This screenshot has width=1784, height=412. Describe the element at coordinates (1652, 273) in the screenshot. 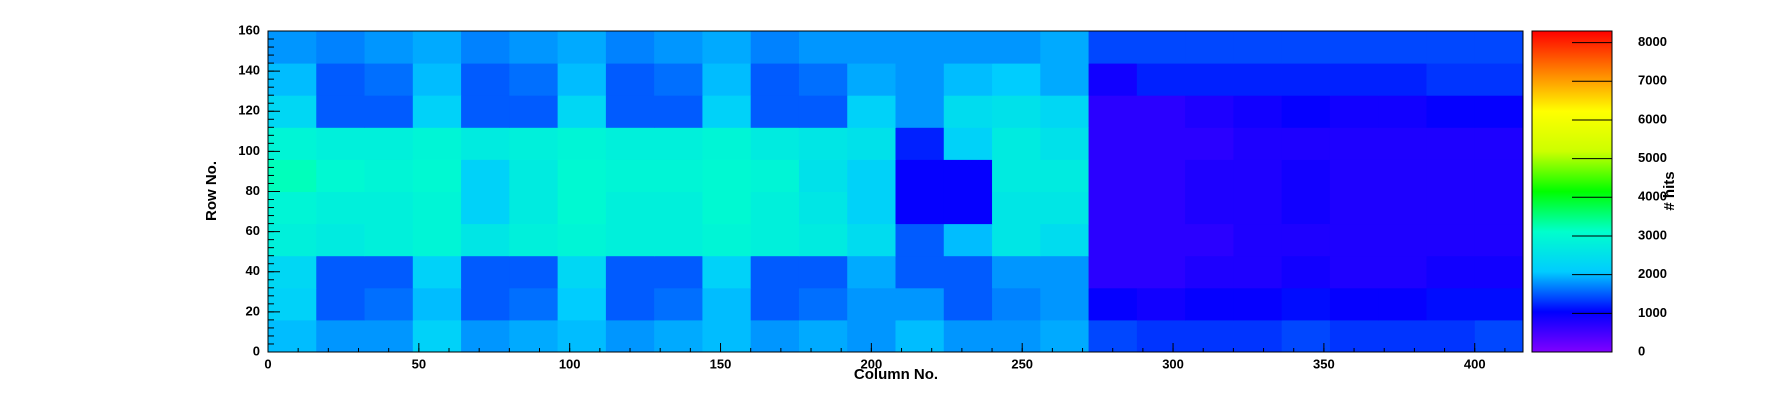

I see `z-tick-label: 2000` at that location.